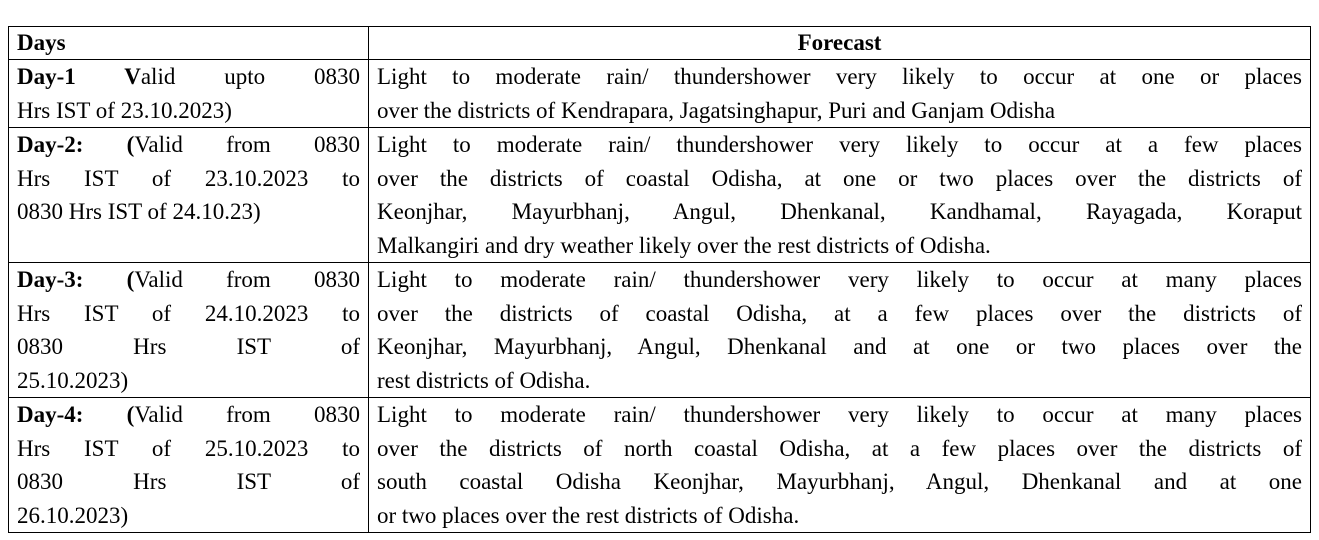 This screenshot has height=540, width=1319. I want to click on day-label: Day-2: (, so click(76, 144).